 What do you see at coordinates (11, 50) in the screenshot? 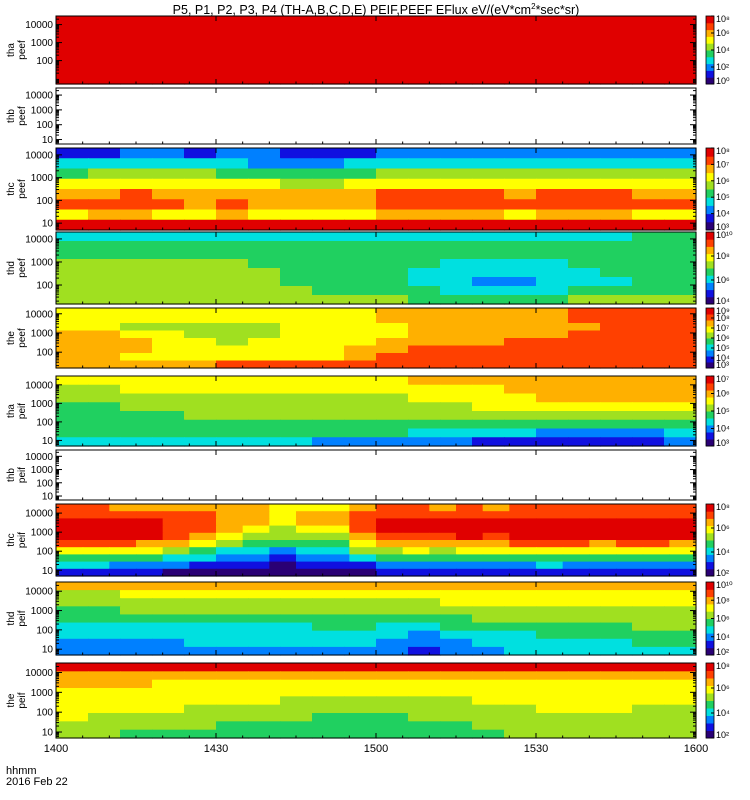
I see `panel-label-line1: tha` at bounding box center [11, 50].